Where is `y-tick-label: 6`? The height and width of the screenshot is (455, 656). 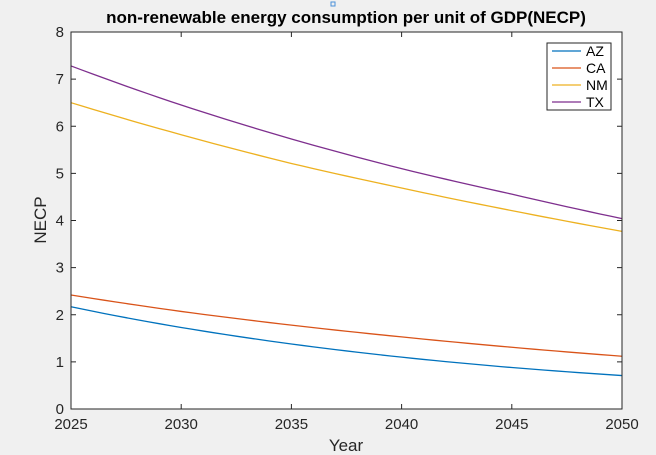 y-tick-label: 6 is located at coordinates (60, 126).